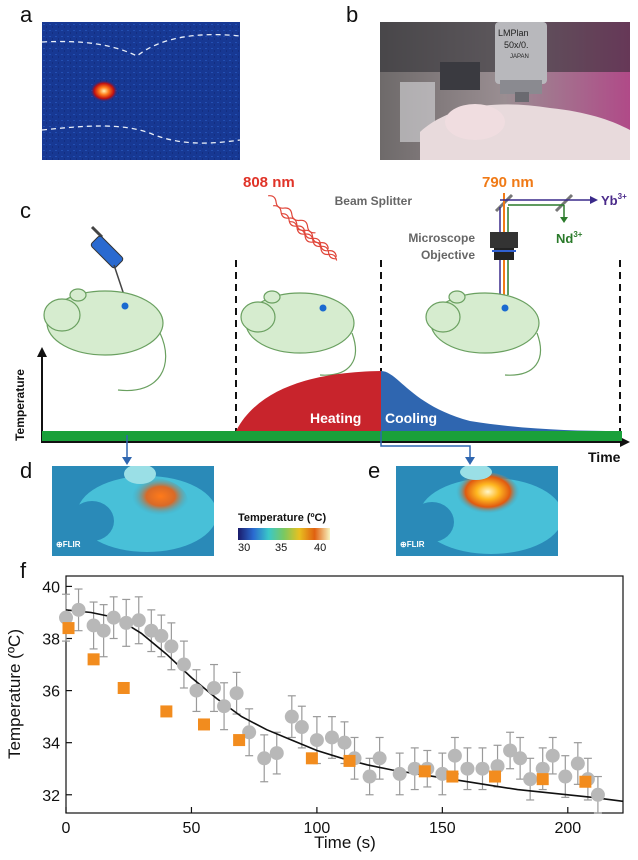  I want to click on heating-area, so click(308, 401).